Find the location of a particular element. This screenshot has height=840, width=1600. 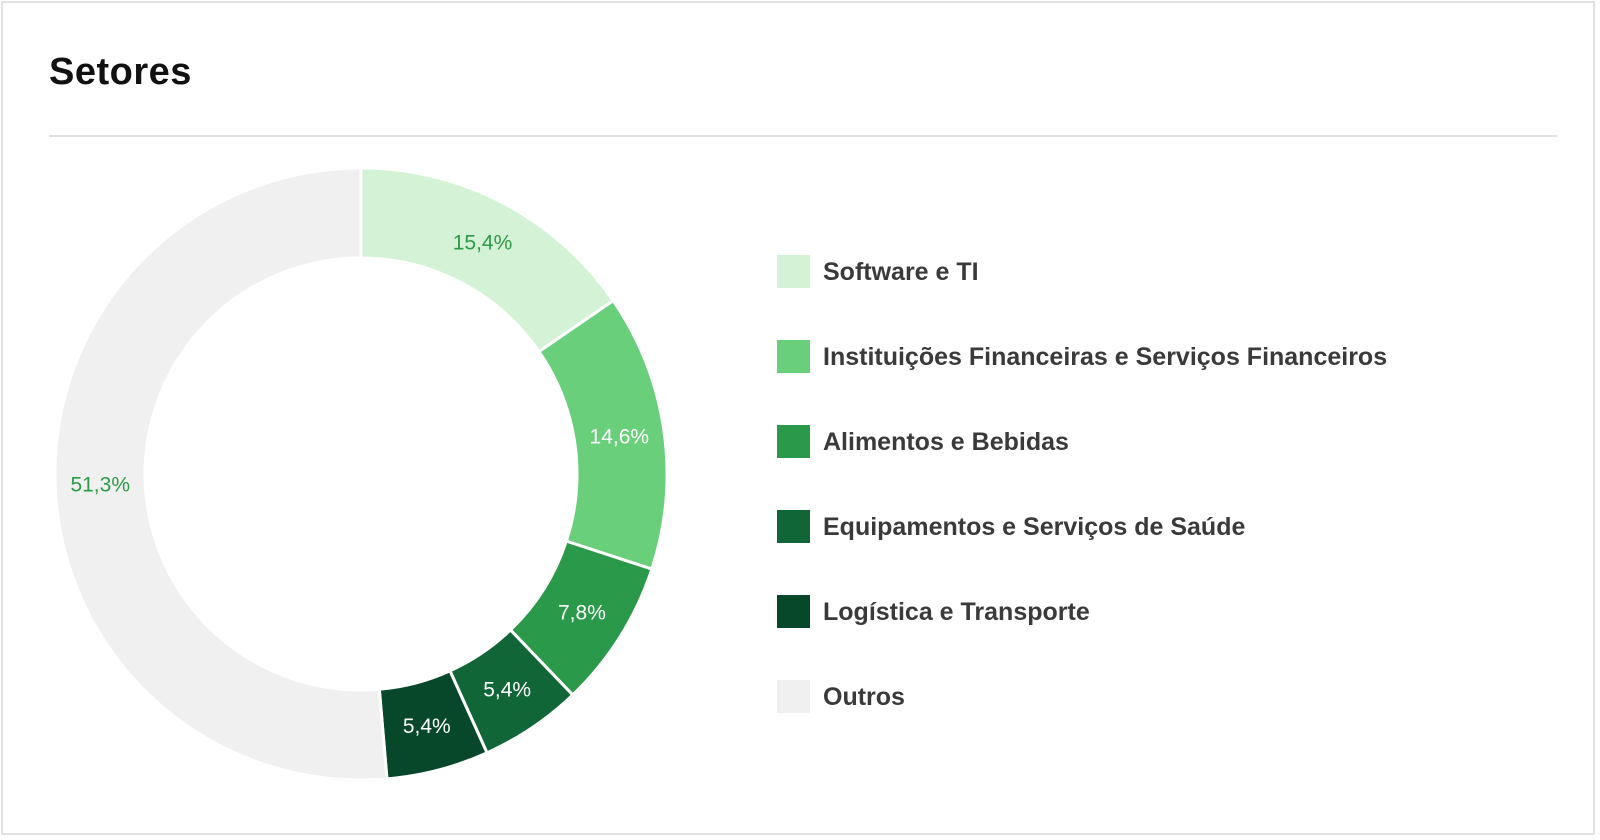

slice-label-outros: 51,3% is located at coordinates (100, 485).